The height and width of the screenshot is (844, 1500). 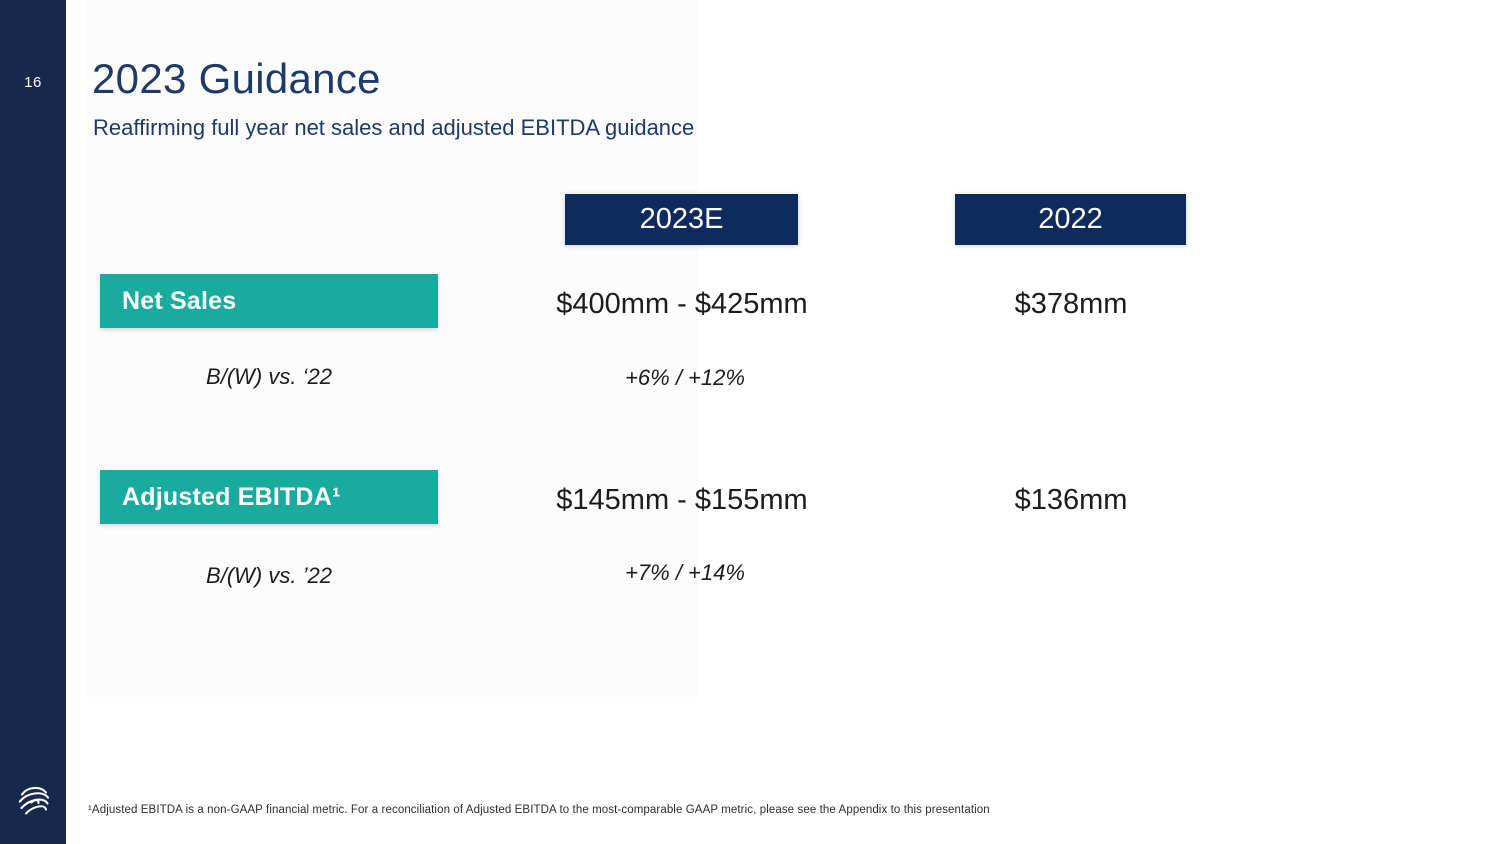 What do you see at coordinates (236, 78) in the screenshot?
I see `page-title: 2023 Guidance` at bounding box center [236, 78].